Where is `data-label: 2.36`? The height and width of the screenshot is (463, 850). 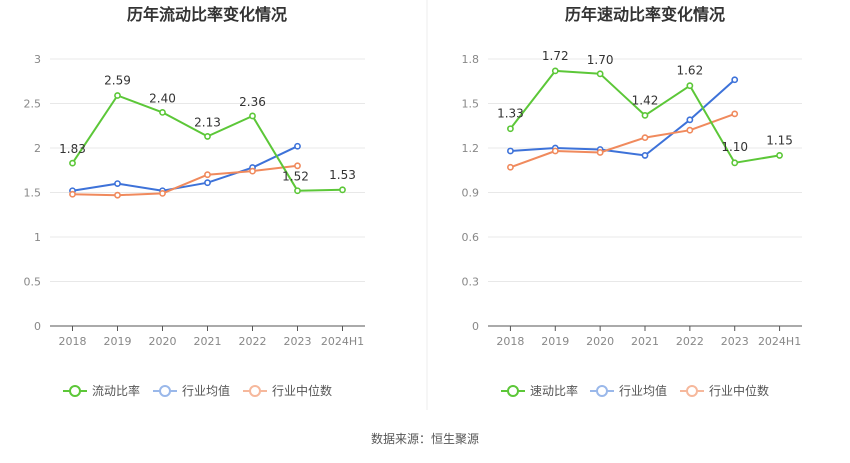 data-label: 2.36 is located at coordinates (252, 102).